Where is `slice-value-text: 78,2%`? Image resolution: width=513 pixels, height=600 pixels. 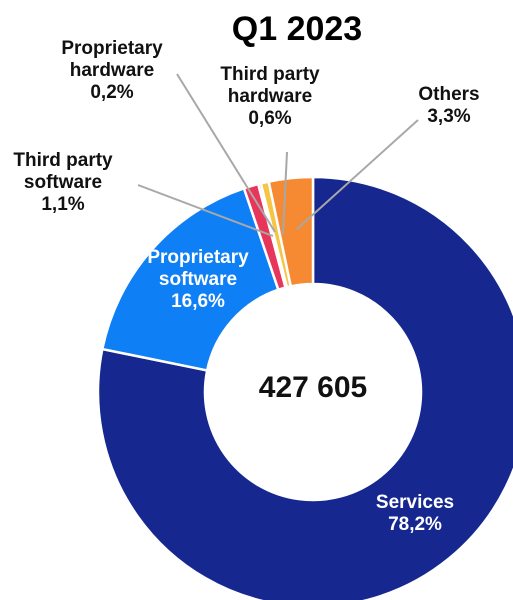
slice-value-text: 78,2% is located at coordinates (415, 524).